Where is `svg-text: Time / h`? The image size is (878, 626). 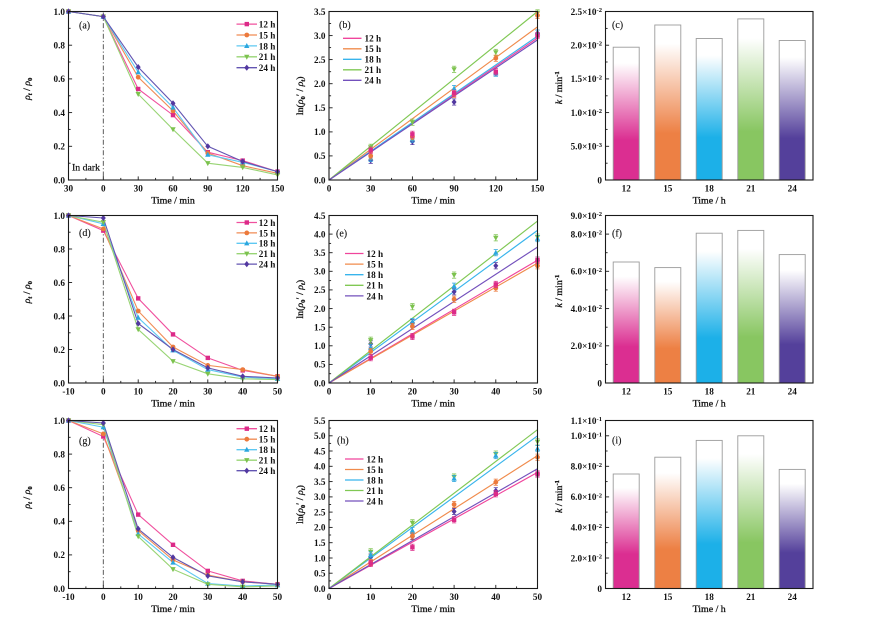 svg-text: Time / h is located at coordinates (709, 609).